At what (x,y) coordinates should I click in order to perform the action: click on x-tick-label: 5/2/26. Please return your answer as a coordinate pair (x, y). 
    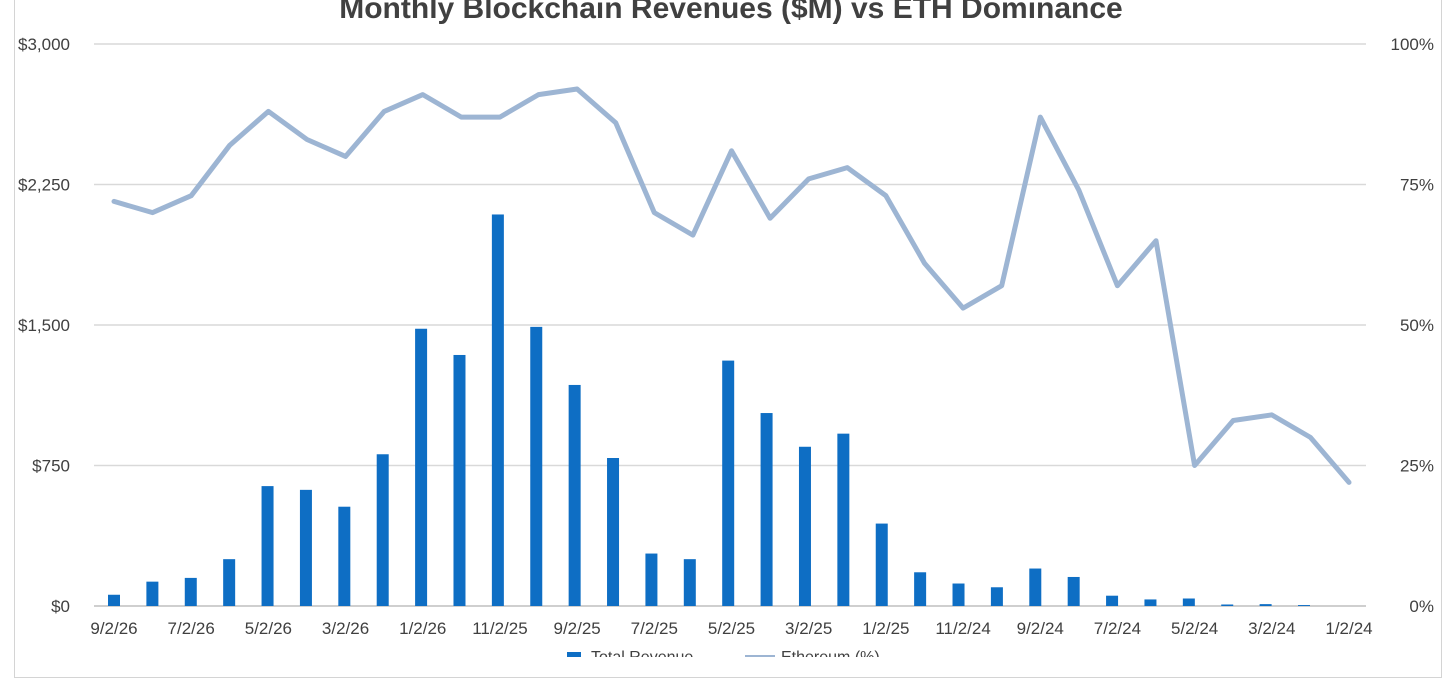
    Looking at the image, I should click on (268, 628).